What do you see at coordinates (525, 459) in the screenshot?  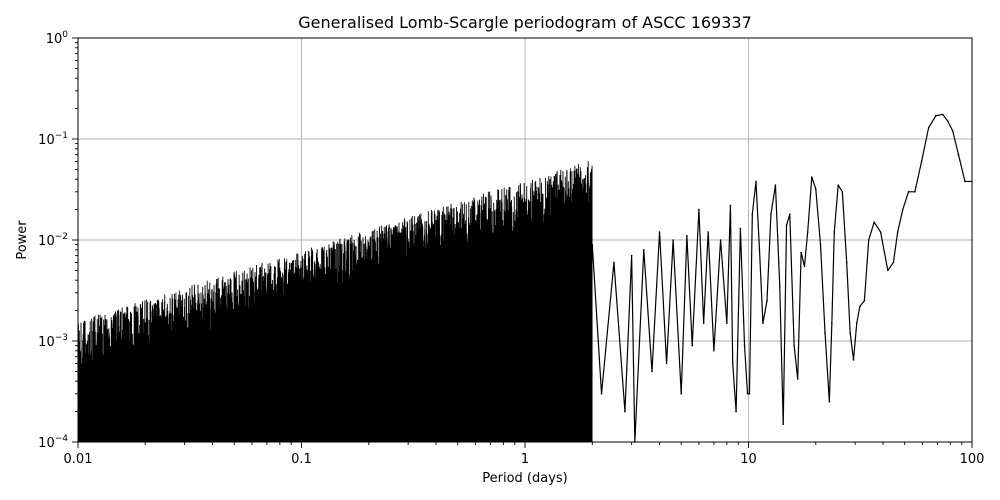 I see `x-tick-label: 1` at bounding box center [525, 459].